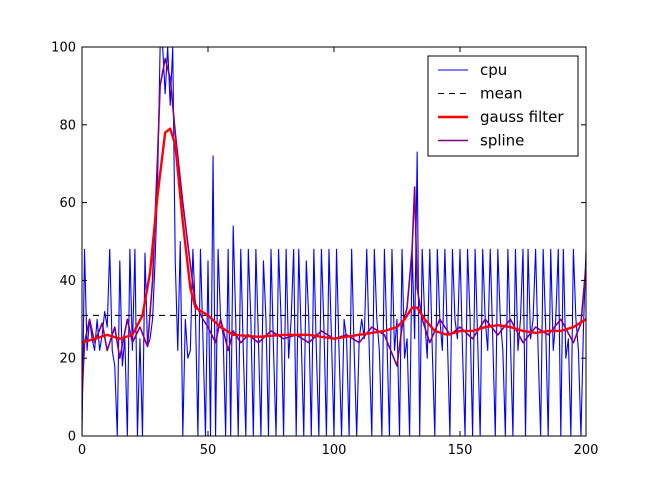 Image resolution: width=650 pixels, height=485 pixels. I want to click on legend-label-gauss-filter: gauss filter, so click(522, 117).